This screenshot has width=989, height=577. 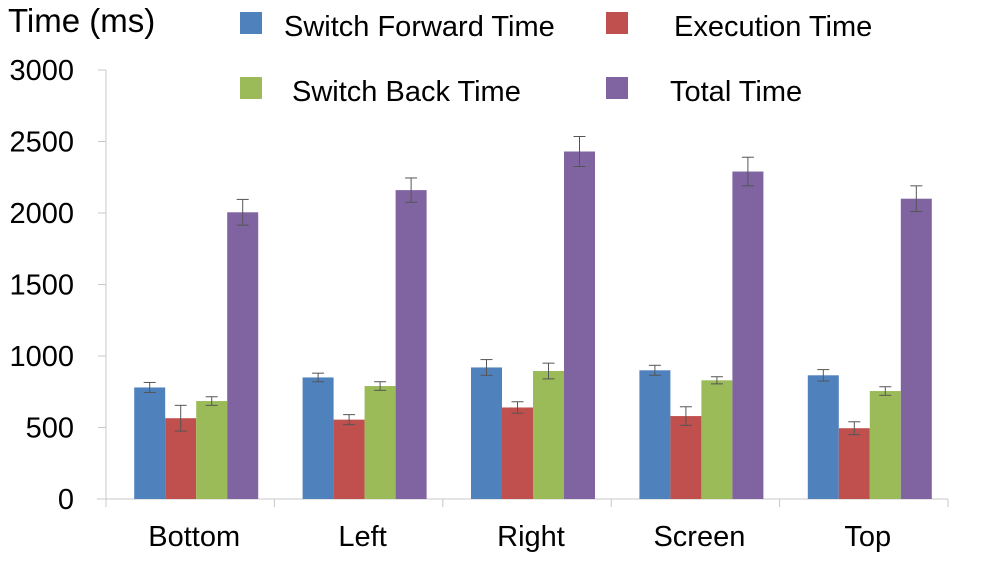 I want to click on y-tick-label: 1500, so click(x=41, y=286).